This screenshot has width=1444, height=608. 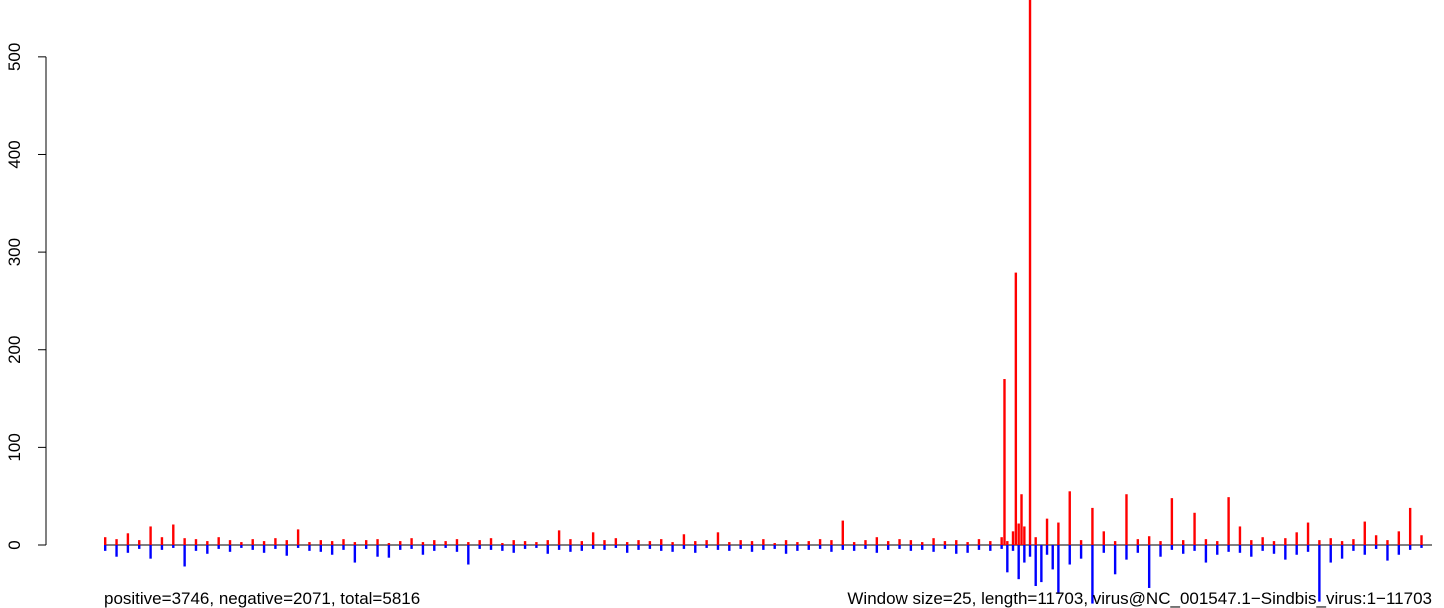 What do you see at coordinates (26, 296) in the screenshot?
I see `y-axis: 0 100 200 300 400 500` at bounding box center [26, 296].